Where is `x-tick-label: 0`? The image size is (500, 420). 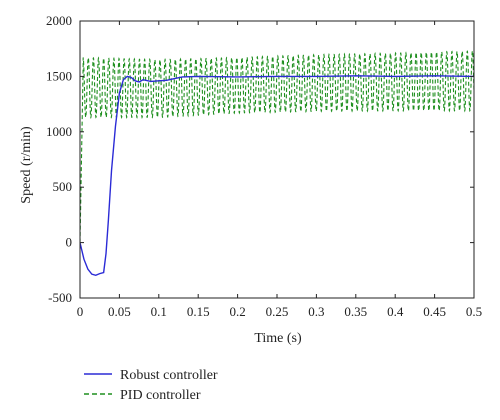
x-tick-label: 0 is located at coordinates (80, 311).